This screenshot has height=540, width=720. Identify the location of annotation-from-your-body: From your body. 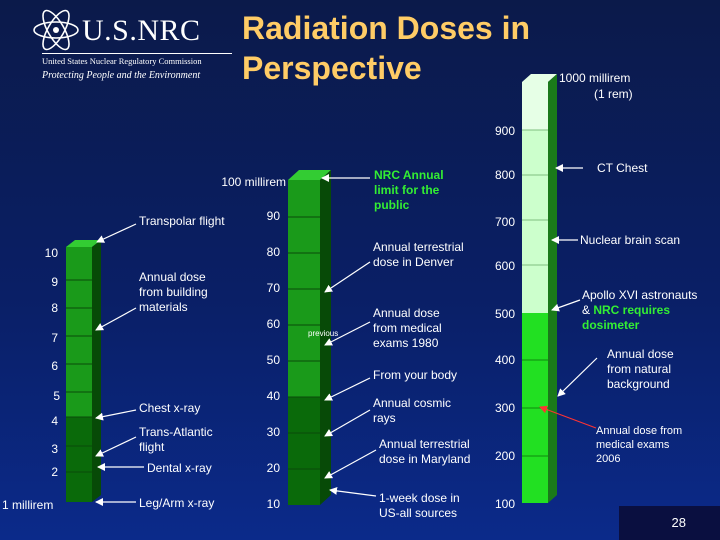
(415, 375).